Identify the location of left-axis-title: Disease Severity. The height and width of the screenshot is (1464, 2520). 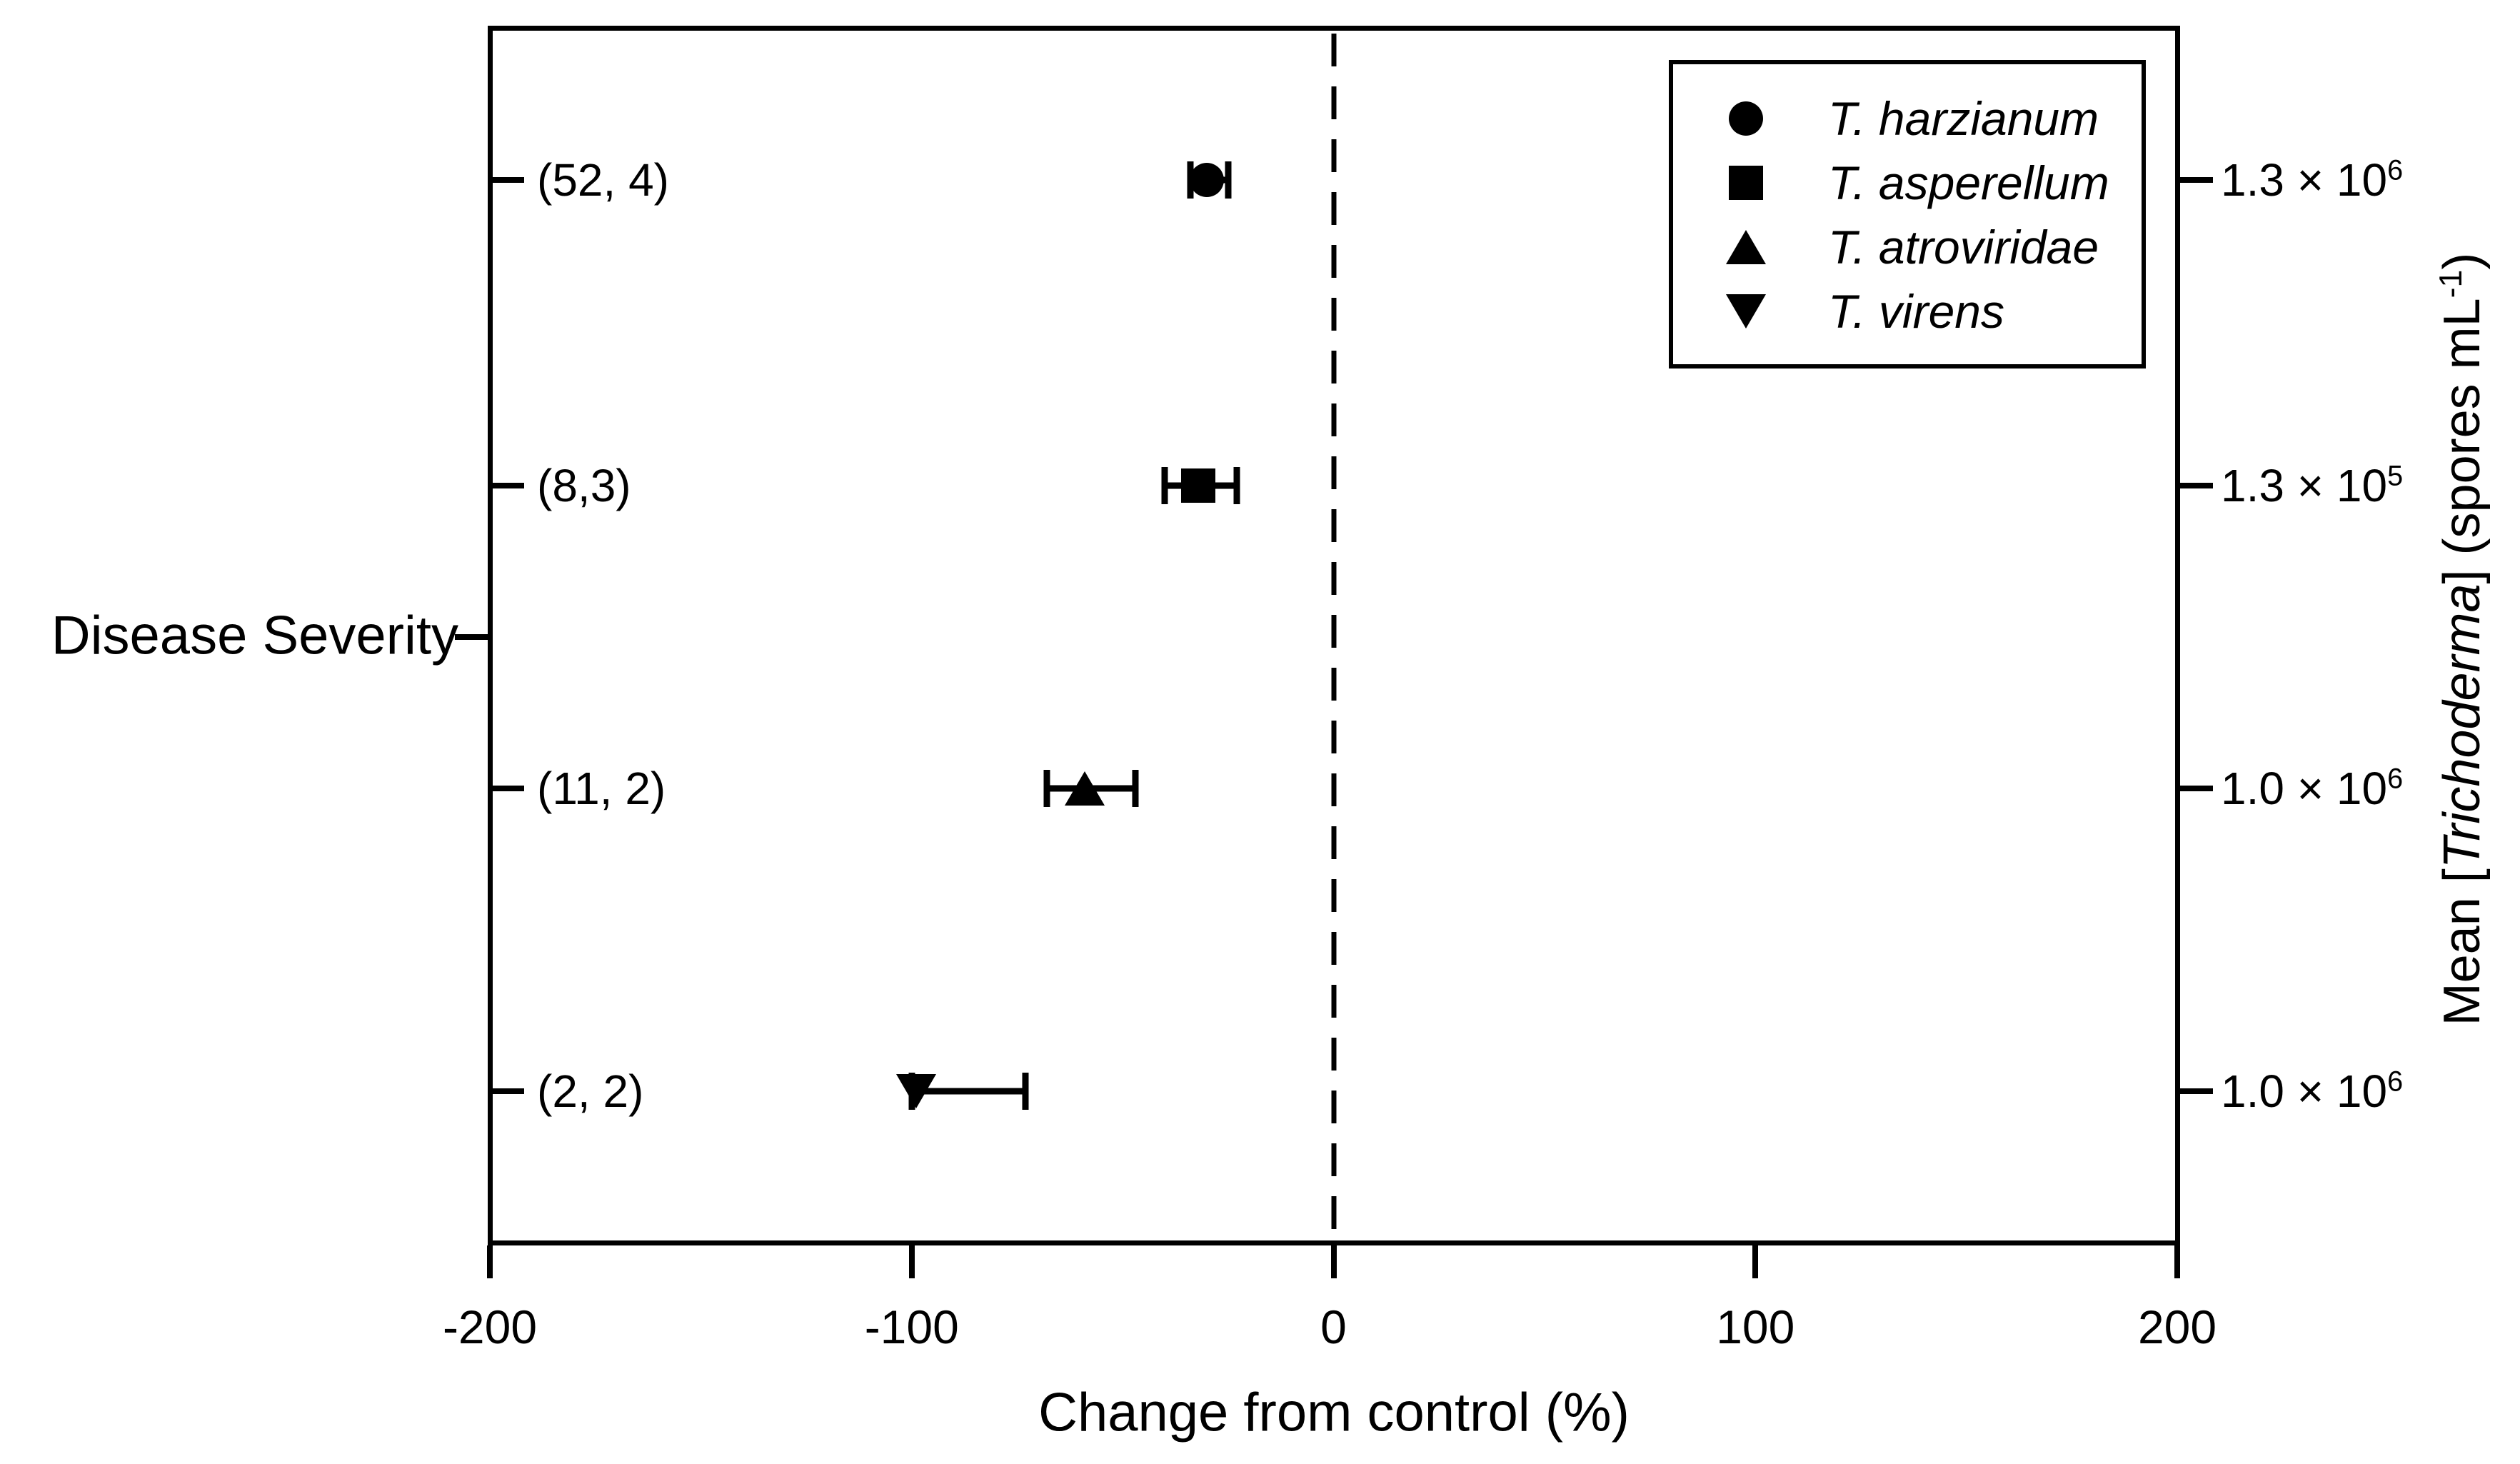
(254, 635).